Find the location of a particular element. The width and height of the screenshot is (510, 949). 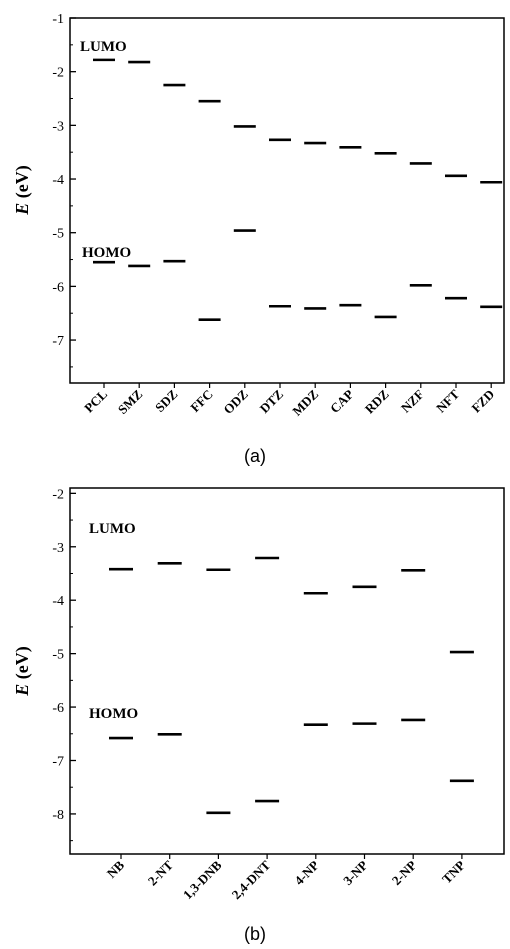

panel-a-category-label: MDZ is located at coordinates (305, 402).